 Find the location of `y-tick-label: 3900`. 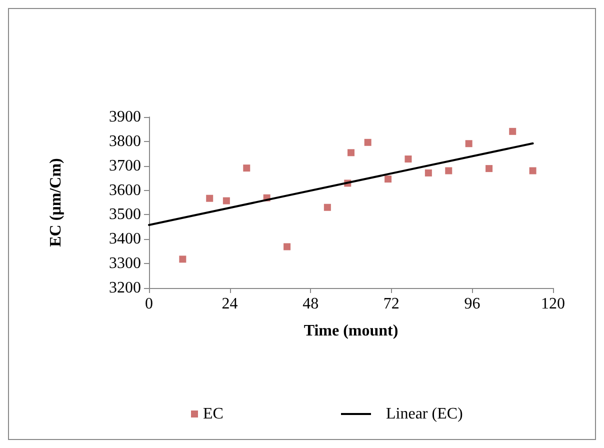

y-tick-label: 3900 is located at coordinates (125, 117).